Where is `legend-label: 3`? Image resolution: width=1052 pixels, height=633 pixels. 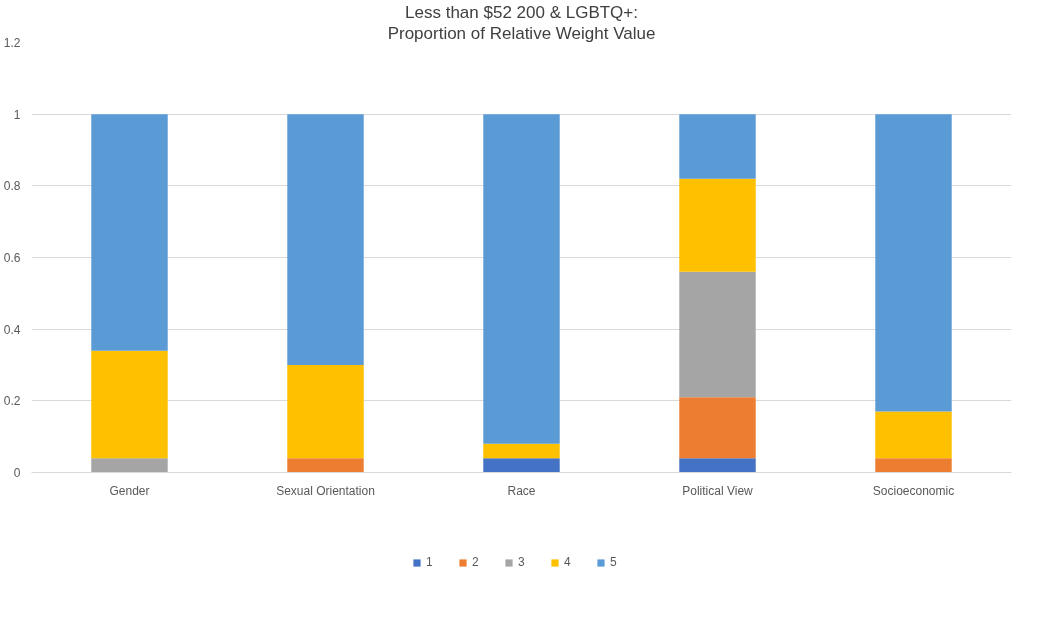
legend-label: 3 is located at coordinates (522, 562).